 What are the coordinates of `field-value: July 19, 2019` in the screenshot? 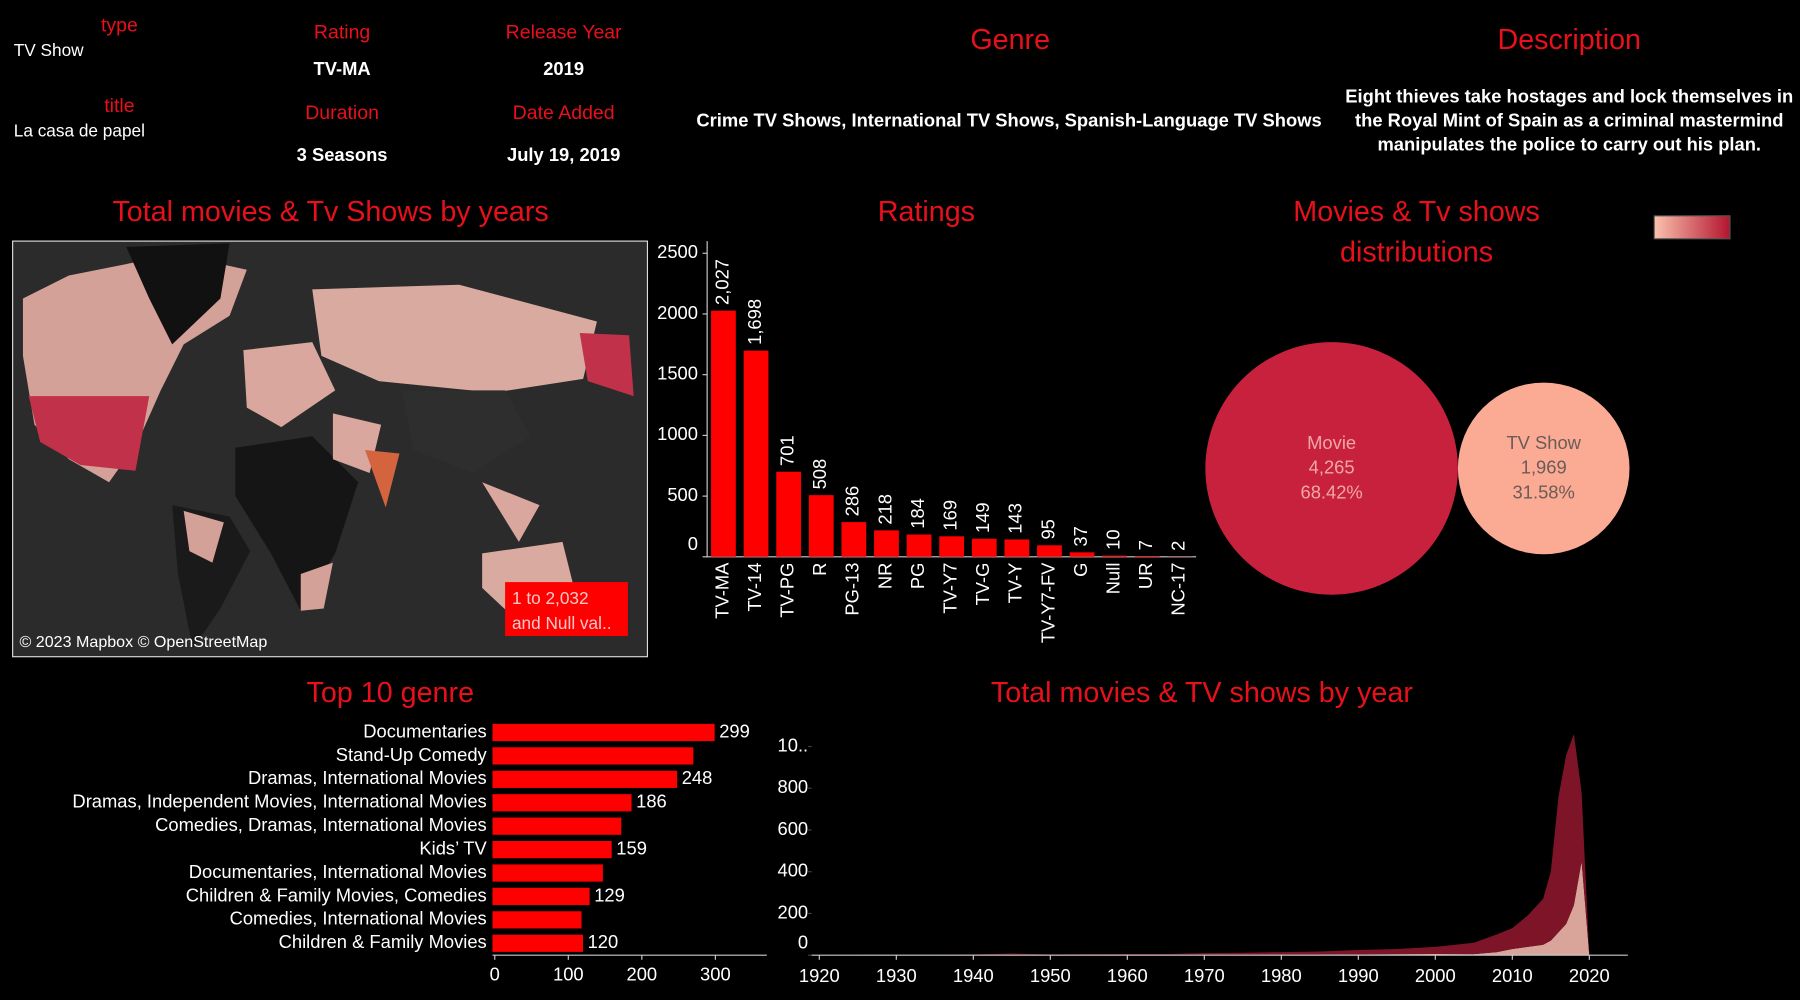 It's located at (563, 154).